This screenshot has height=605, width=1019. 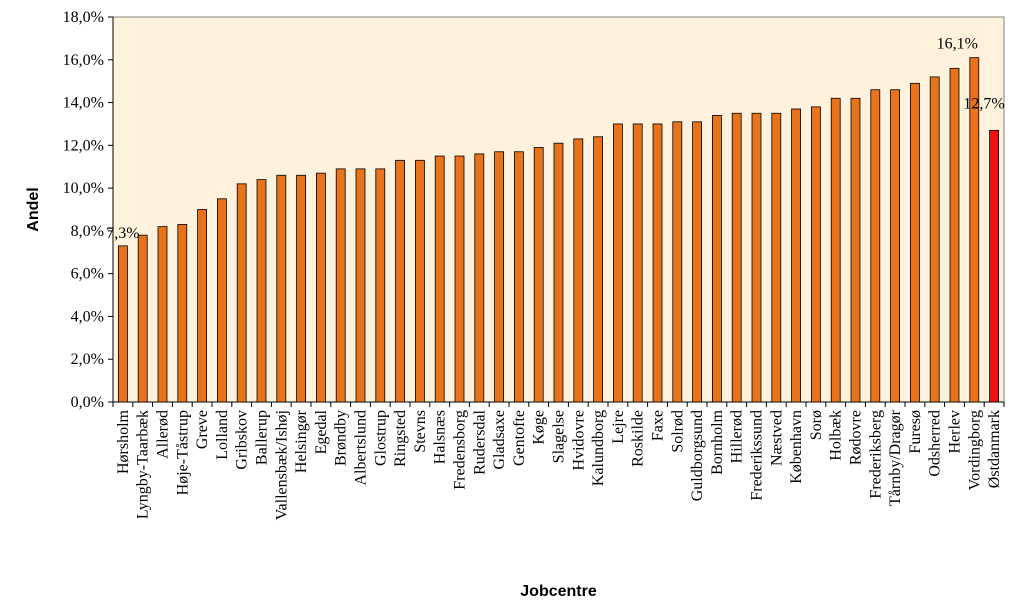 I want to click on x-tick-label: Stevns, so click(x=420, y=431).